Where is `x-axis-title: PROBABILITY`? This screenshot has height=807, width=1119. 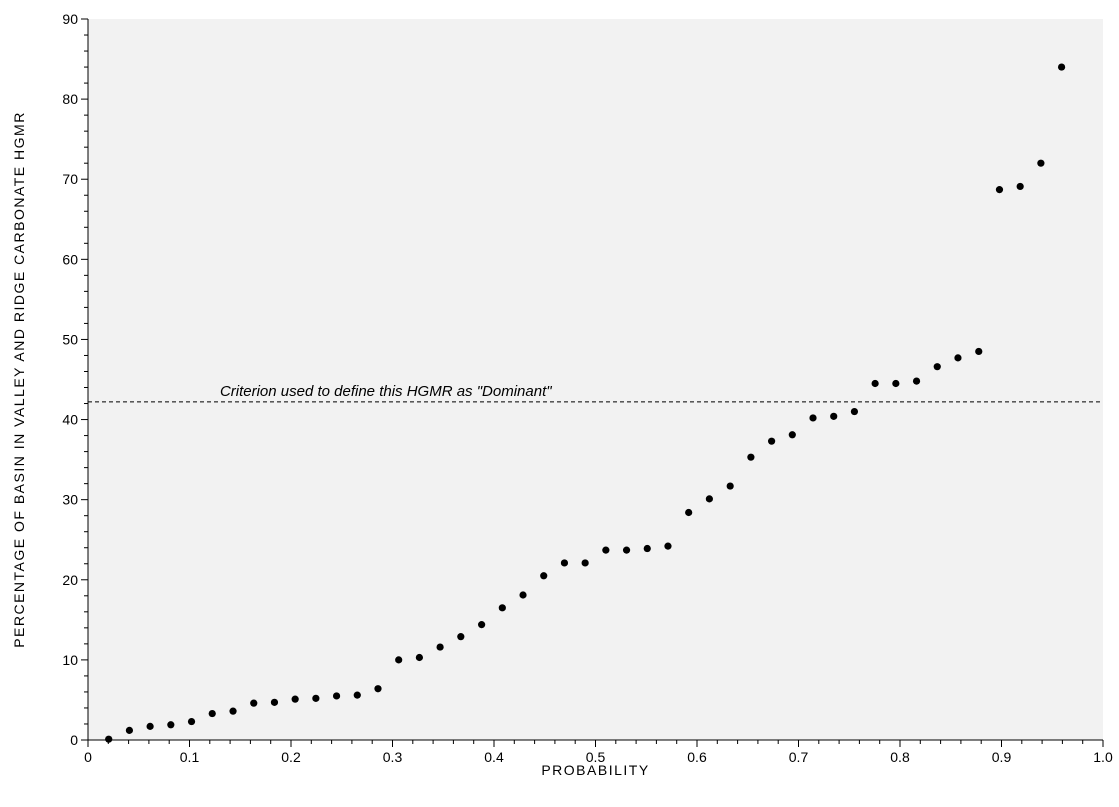
x-axis-title: PROBABILITY is located at coordinates (595, 770).